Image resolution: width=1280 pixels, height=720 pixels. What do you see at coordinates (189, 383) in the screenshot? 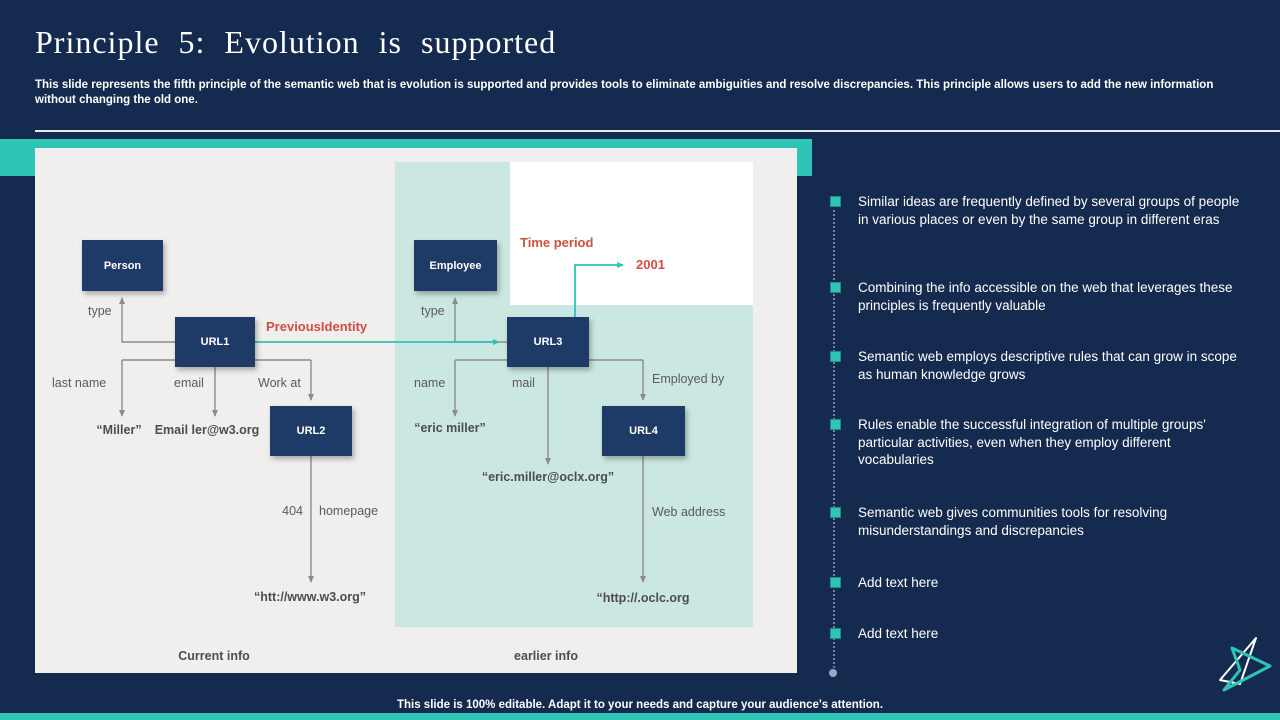
I see `label-email: email` at bounding box center [189, 383].